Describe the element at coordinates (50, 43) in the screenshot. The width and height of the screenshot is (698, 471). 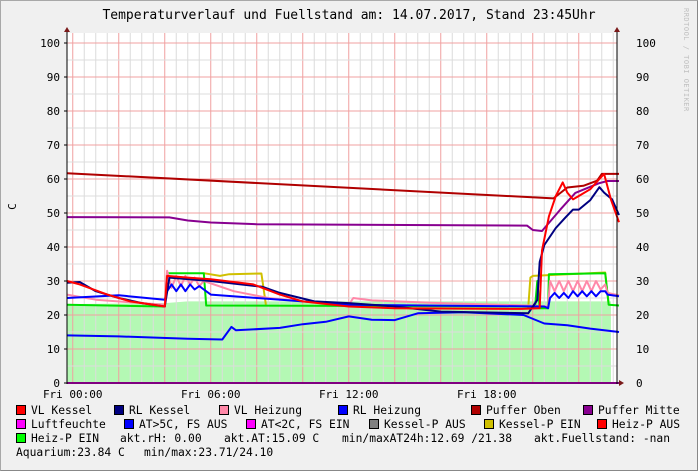
I see `y-tick-label: 100` at that location.